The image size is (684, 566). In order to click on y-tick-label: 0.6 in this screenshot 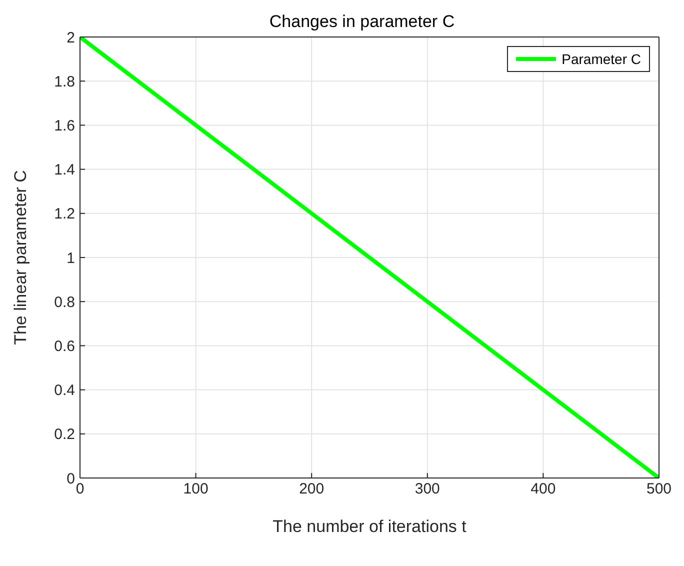, I will do `click(64, 347)`.